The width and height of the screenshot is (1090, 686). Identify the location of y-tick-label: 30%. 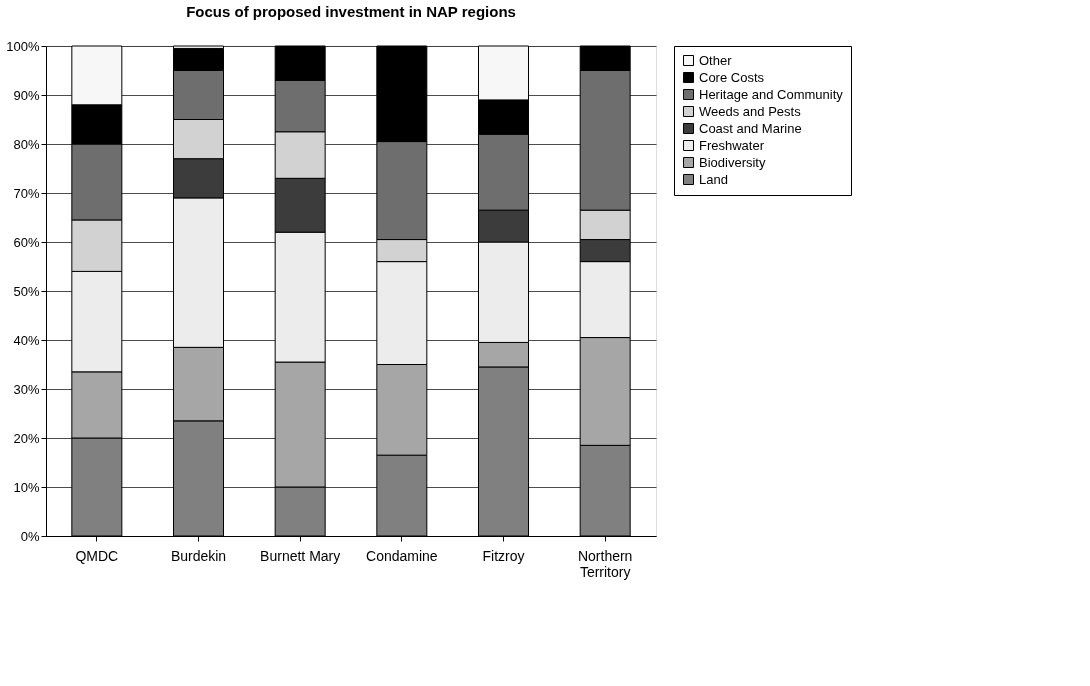
(26, 389).